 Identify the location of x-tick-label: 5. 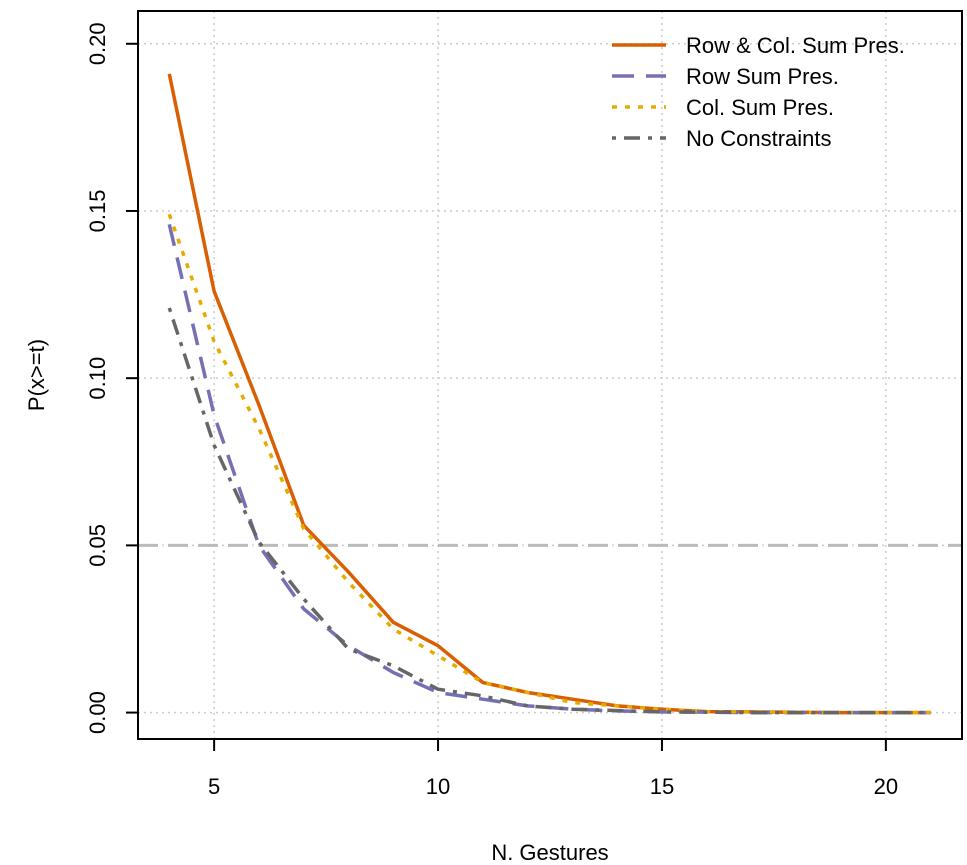
(214, 786).